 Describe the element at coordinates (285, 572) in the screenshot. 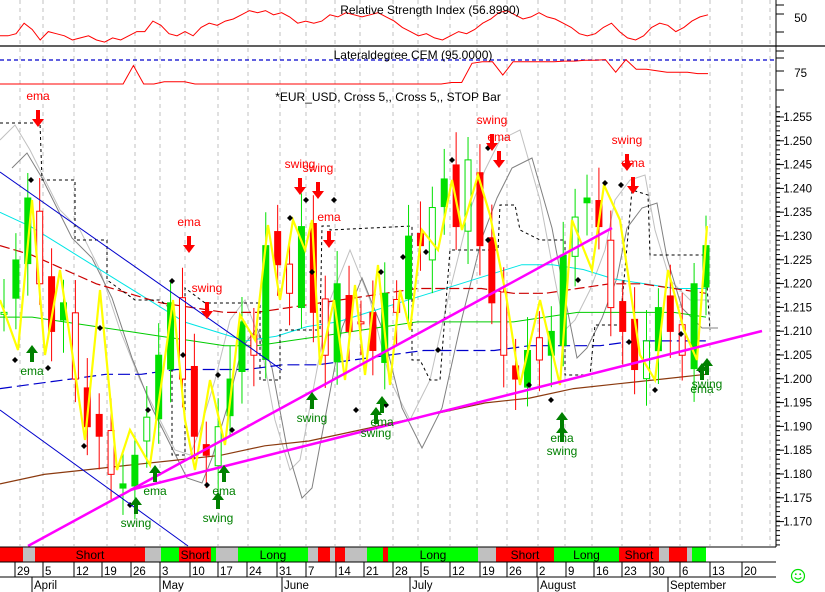

I see `day-label: 31` at that location.